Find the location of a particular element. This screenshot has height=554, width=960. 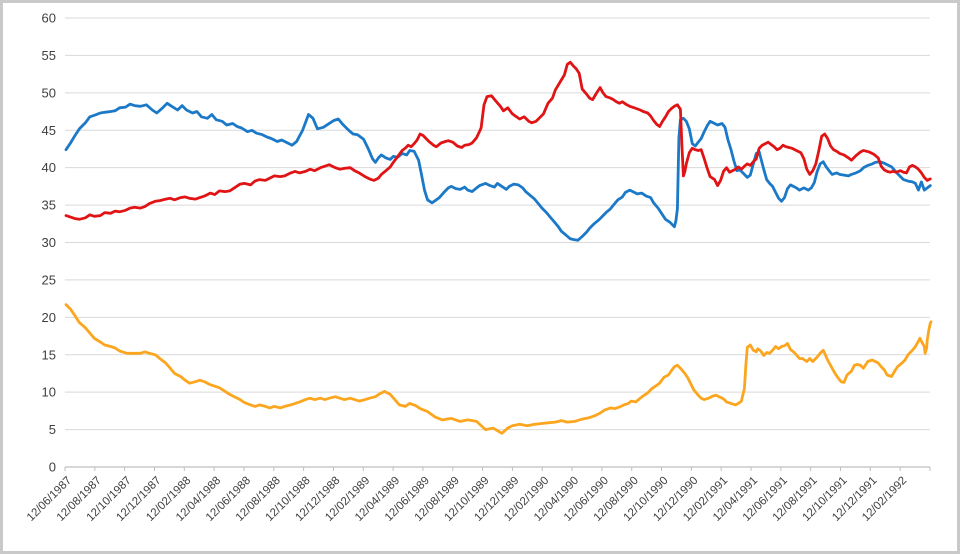

y-tick-label: 20 is located at coordinates (49, 317).